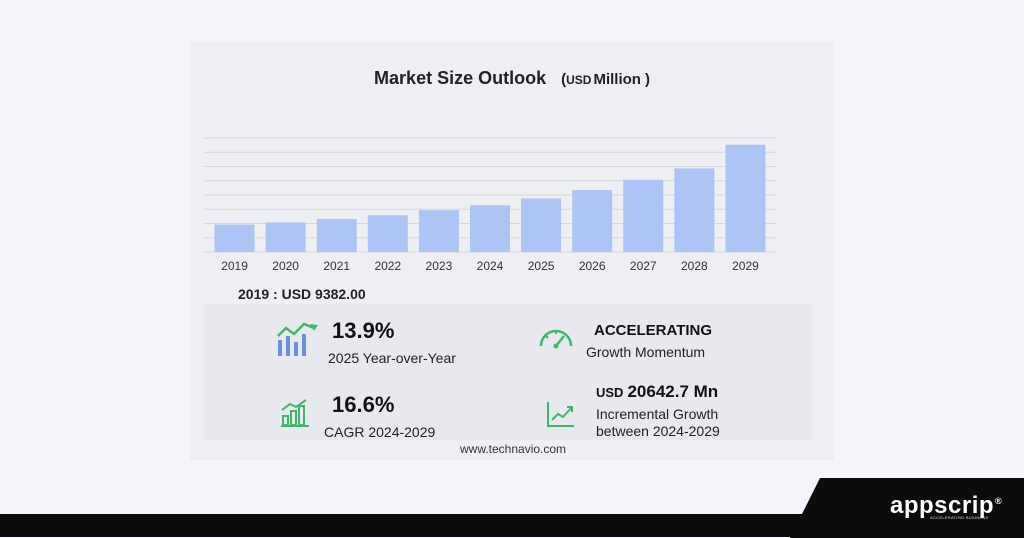 Image resolution: width=1024 pixels, height=538 pixels. Describe the element at coordinates (653, 330) in the screenshot. I see `momentum-value: ACCELERATING` at that location.